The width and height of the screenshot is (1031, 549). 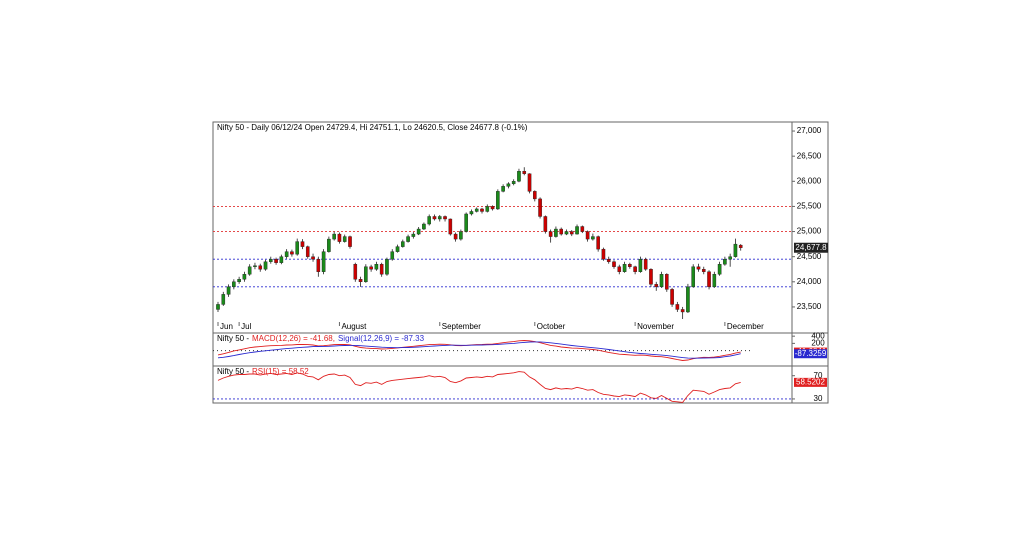 What do you see at coordinates (280, 371) in the screenshot?
I see `legend-entry: RSI(15) = 58.52` at bounding box center [280, 371].